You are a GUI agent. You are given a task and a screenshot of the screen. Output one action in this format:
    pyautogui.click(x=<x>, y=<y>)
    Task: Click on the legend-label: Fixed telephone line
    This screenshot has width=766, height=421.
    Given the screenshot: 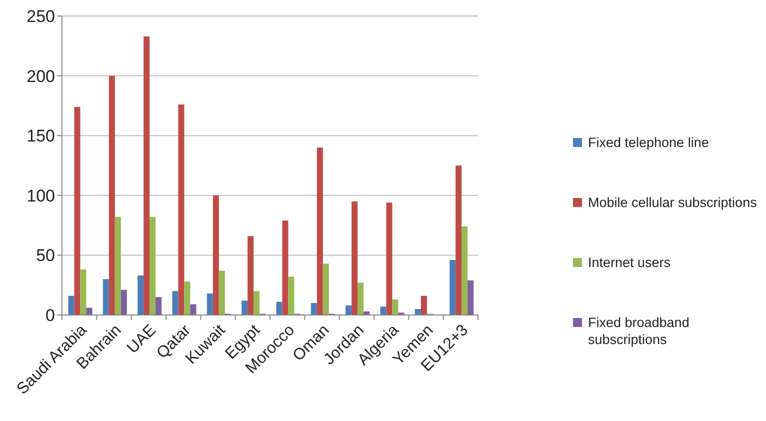 What is the action you would take?
    pyautogui.click(x=649, y=142)
    